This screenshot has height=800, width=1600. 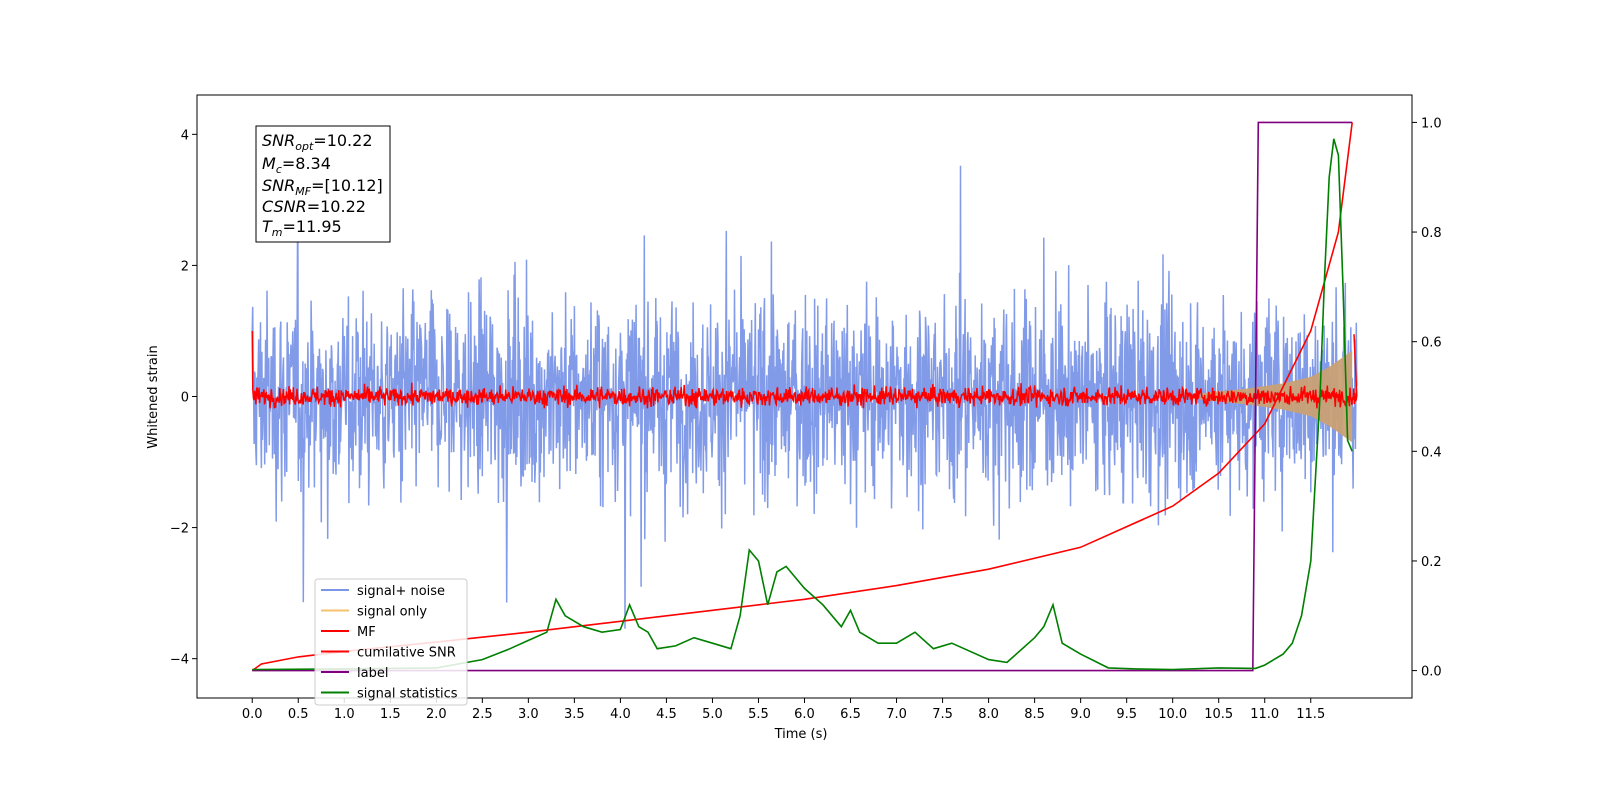 What do you see at coordinates (620, 714) in the screenshot?
I see `x-tick-label: 4.0` at bounding box center [620, 714].